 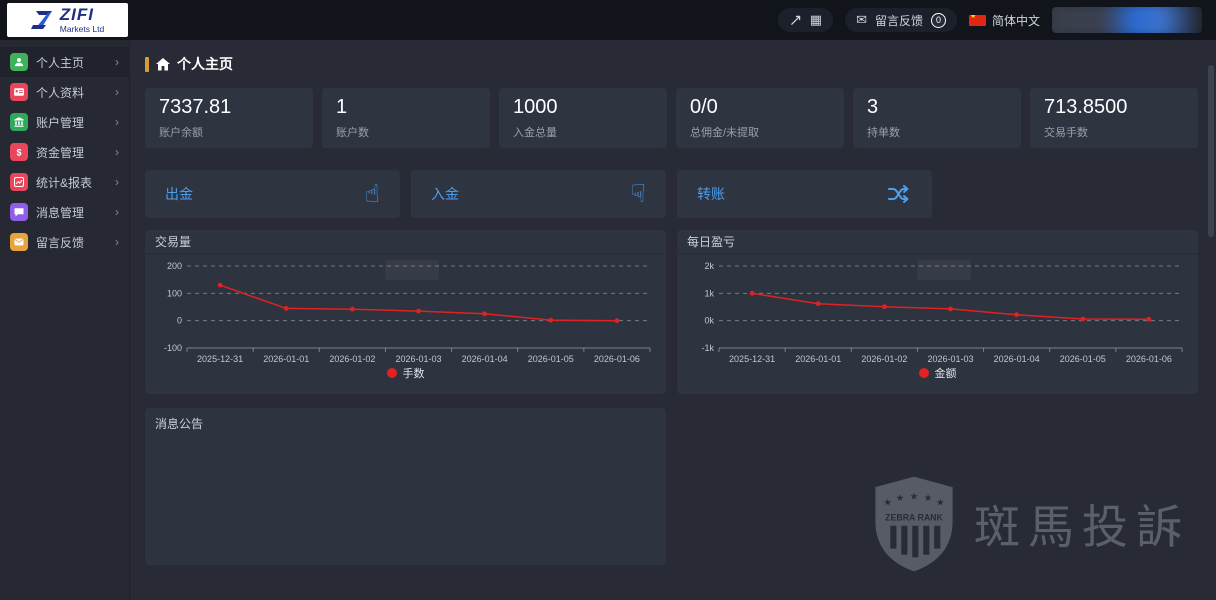 What do you see at coordinates (898, 20) in the screenshot?
I see `feedback-label: 留言反馈` at bounding box center [898, 20].